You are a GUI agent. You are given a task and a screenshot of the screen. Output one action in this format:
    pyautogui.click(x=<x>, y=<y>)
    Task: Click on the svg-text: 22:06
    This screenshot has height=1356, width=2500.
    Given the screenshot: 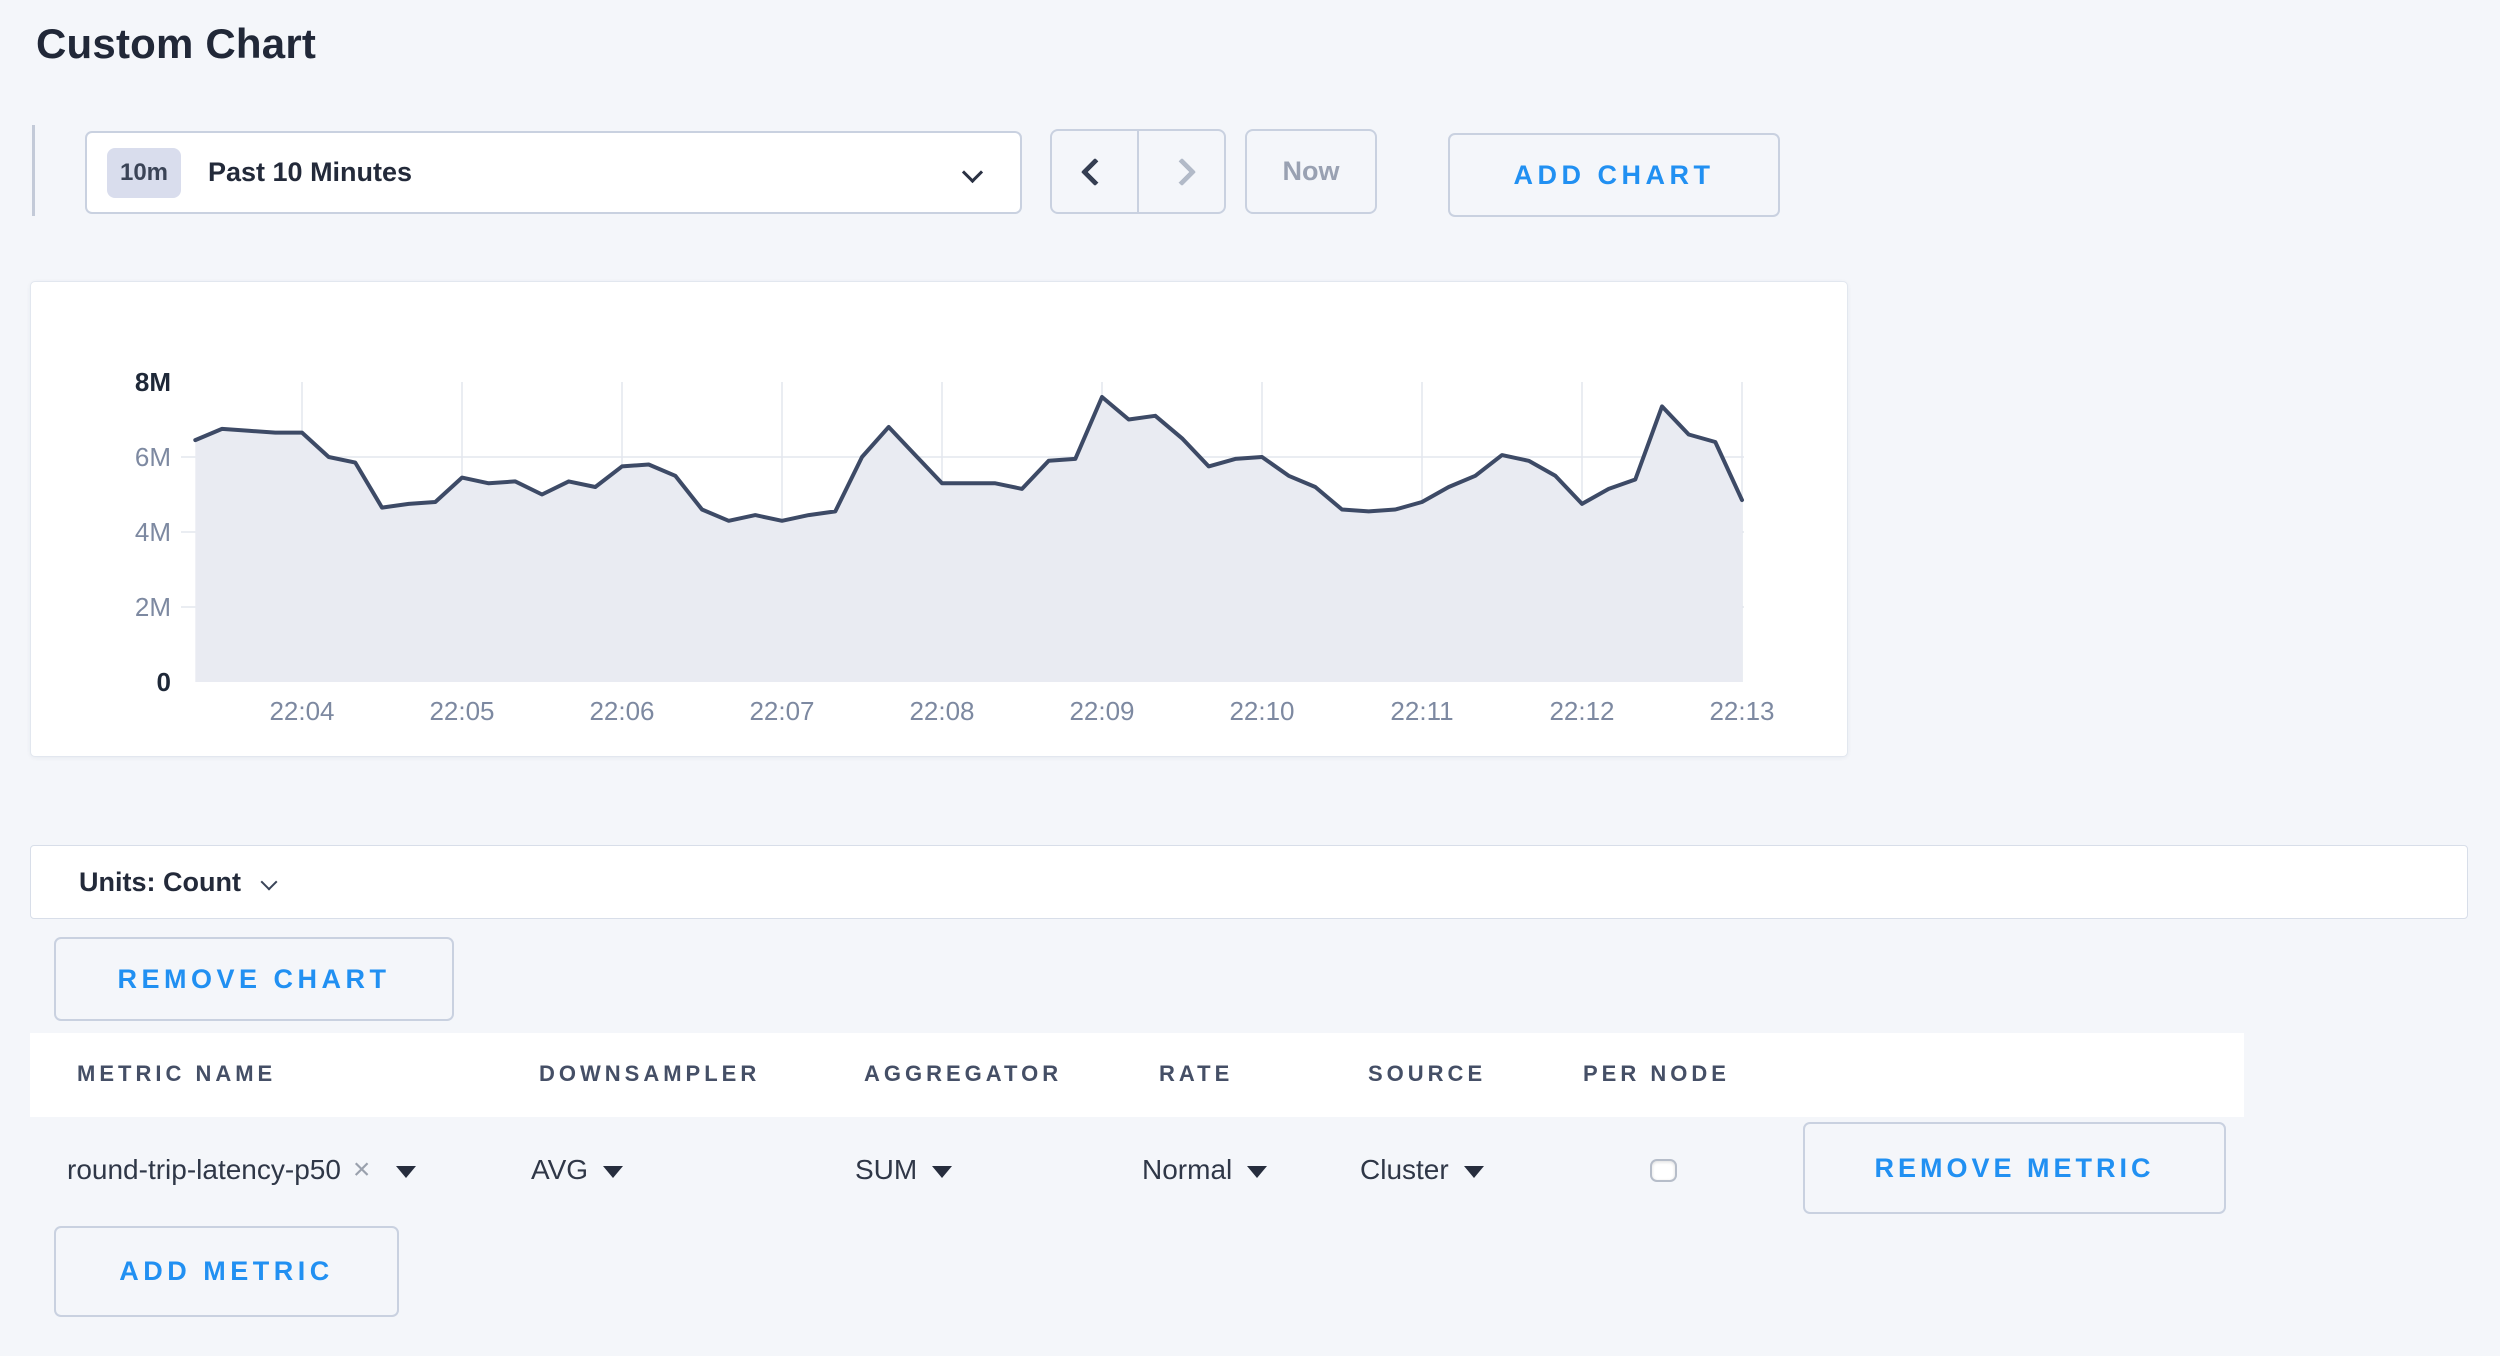 What is the action you would take?
    pyautogui.click(x=621, y=711)
    